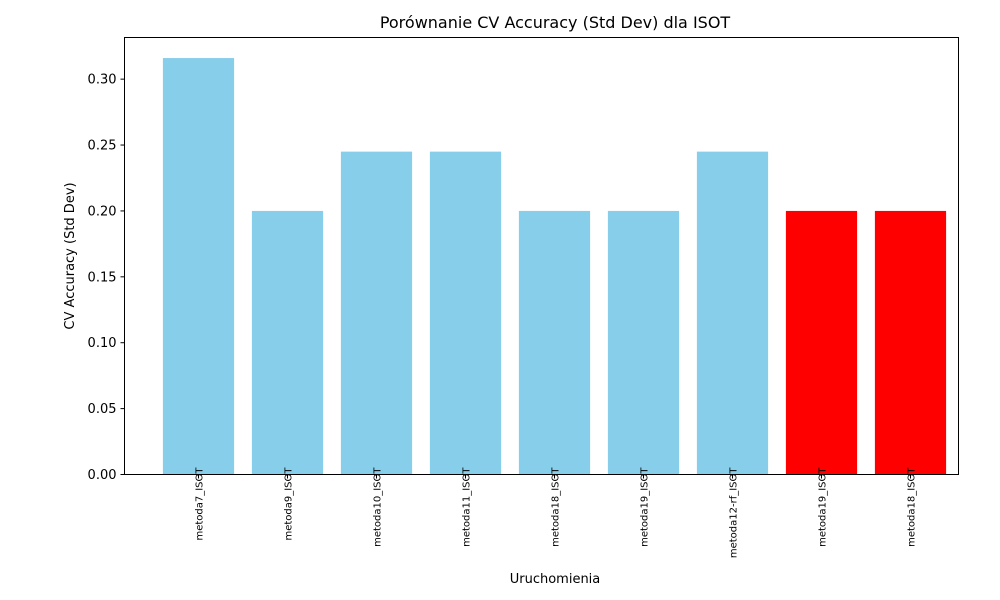 The height and width of the screenshot is (600, 1000). Describe the element at coordinates (200, 504) in the screenshot. I see `x-tick-label: metoda7_ISOT` at that location.